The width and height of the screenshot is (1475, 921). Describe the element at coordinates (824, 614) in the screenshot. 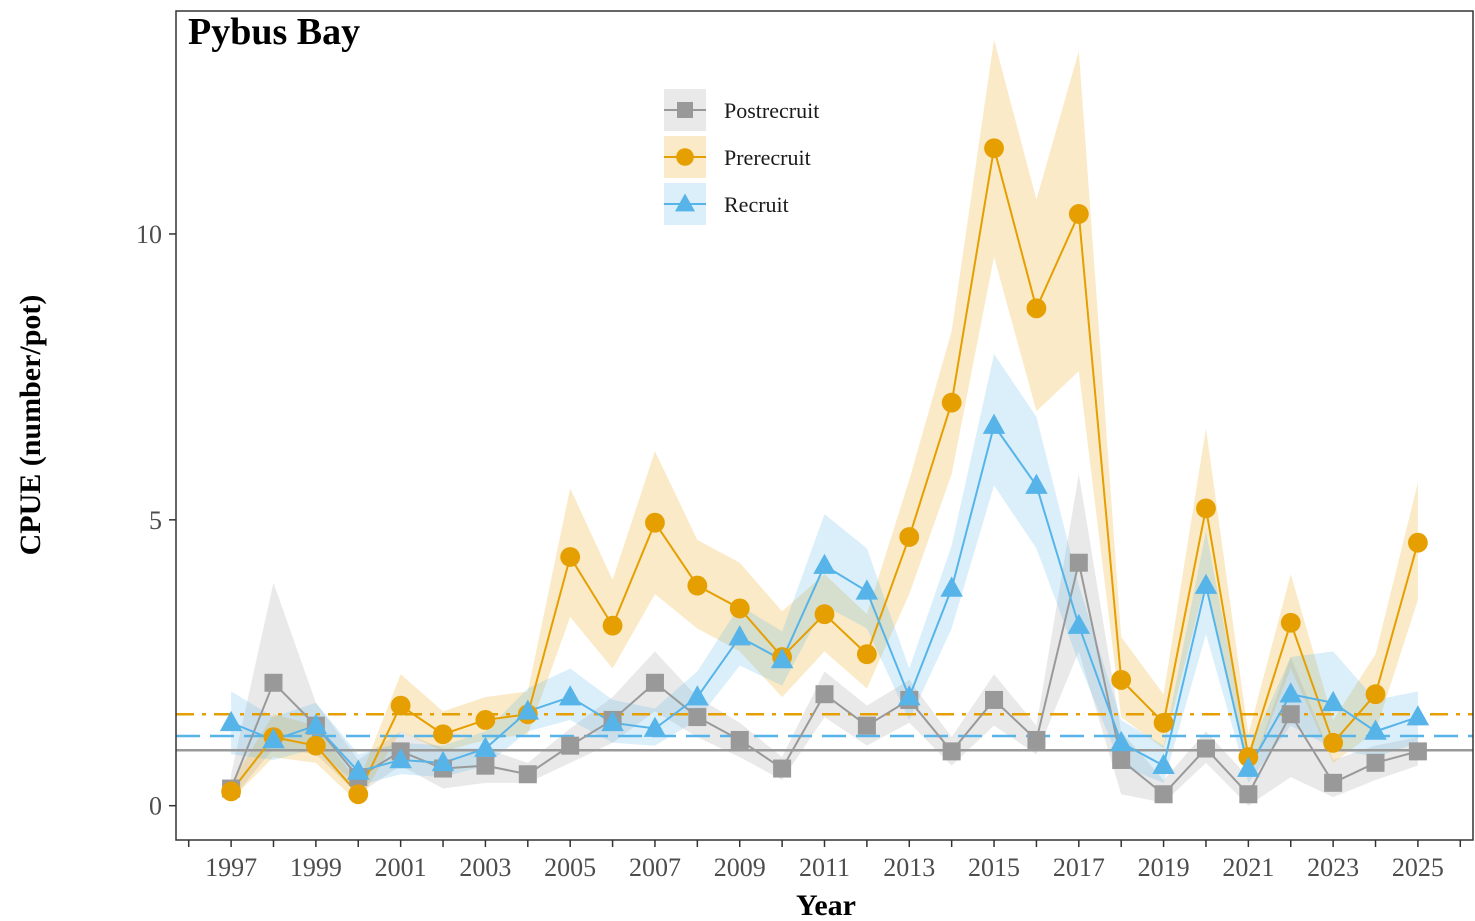

I see `marker-prerecruit-2011` at that location.